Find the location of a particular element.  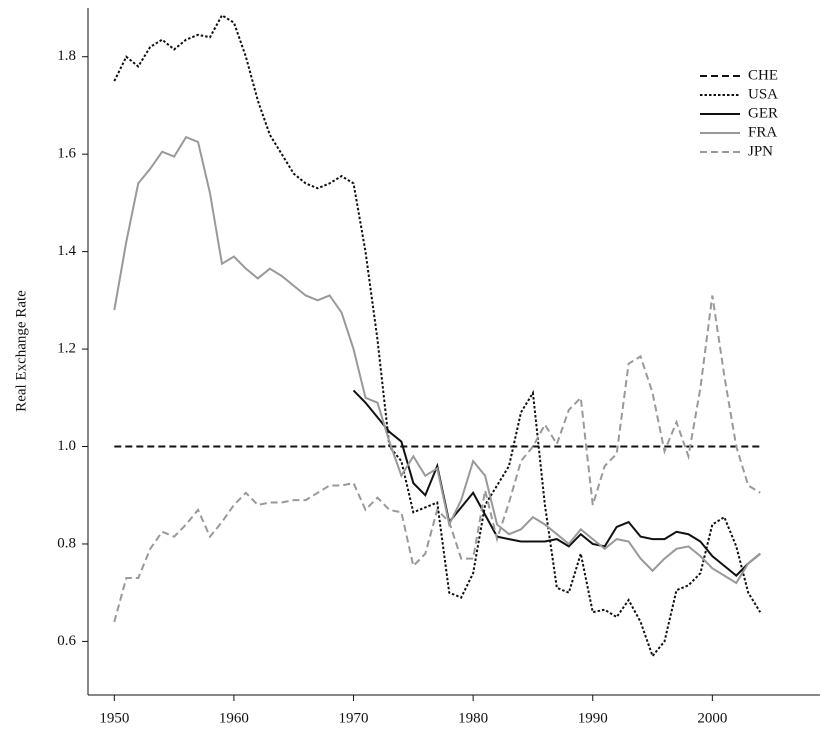

x-tick-label: 1950 is located at coordinates (114, 718).